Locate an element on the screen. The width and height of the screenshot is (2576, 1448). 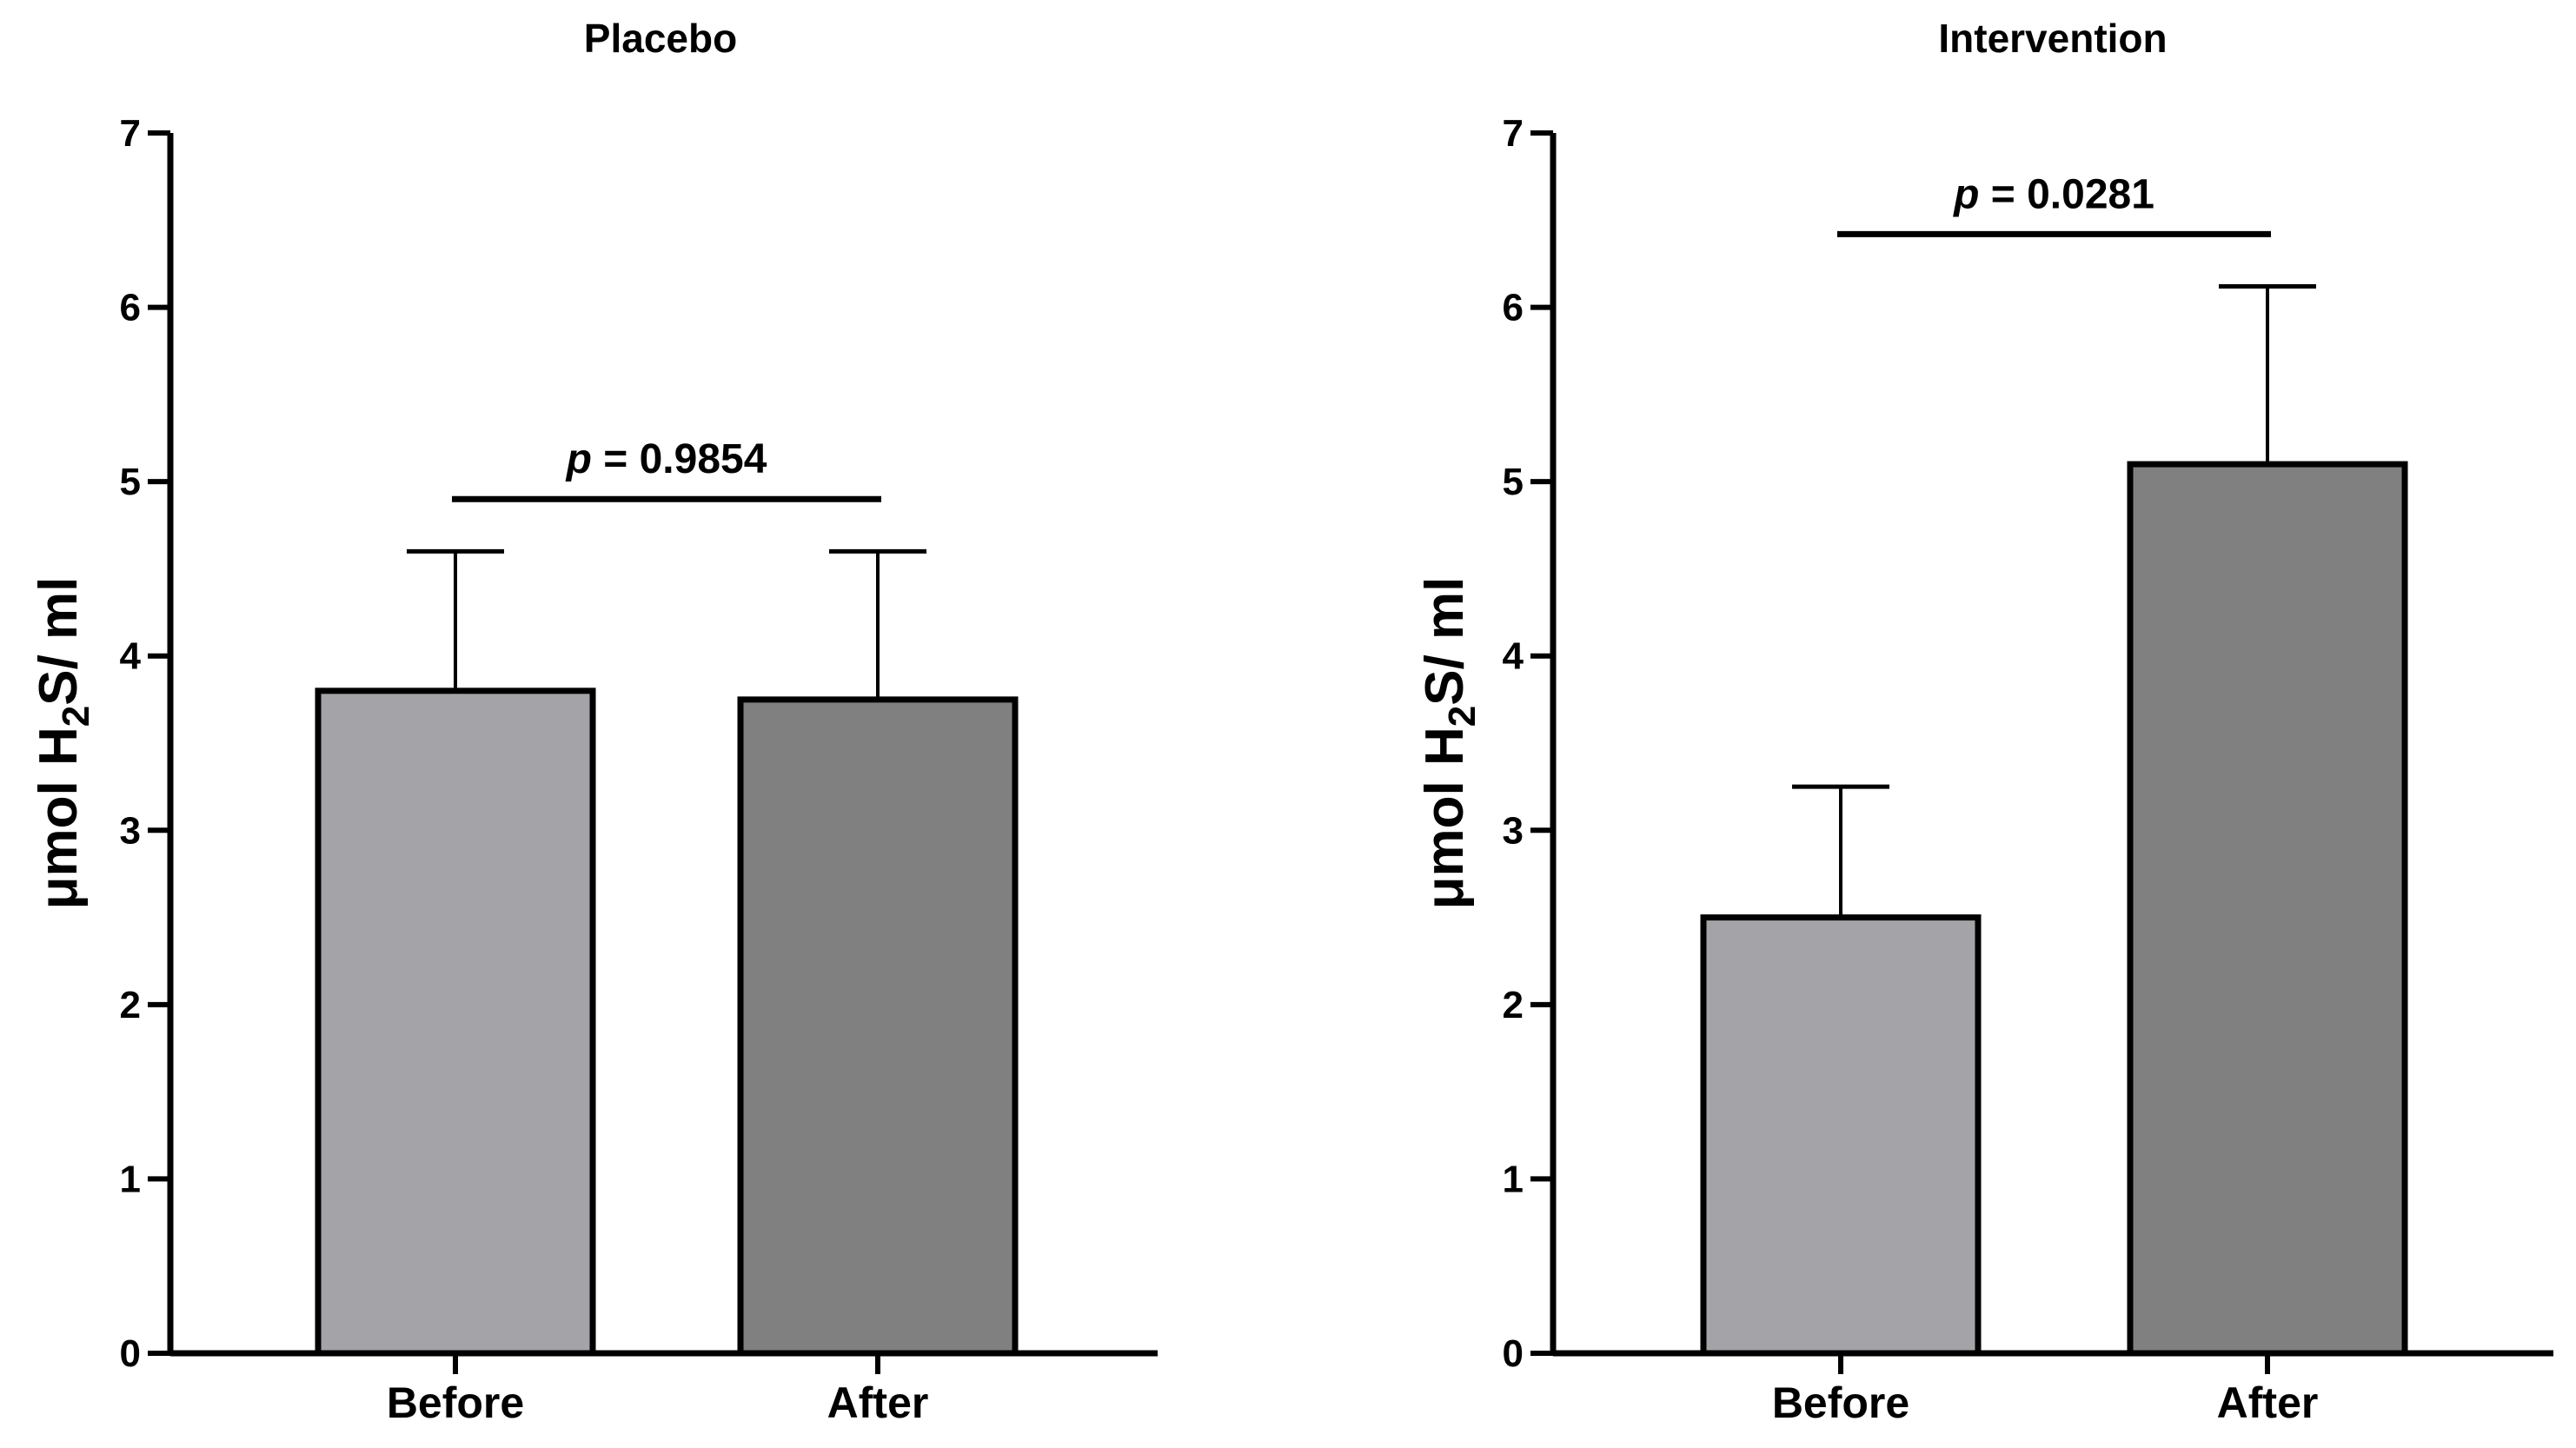
p-value-label: p = 0.9854 is located at coordinates (666, 459).